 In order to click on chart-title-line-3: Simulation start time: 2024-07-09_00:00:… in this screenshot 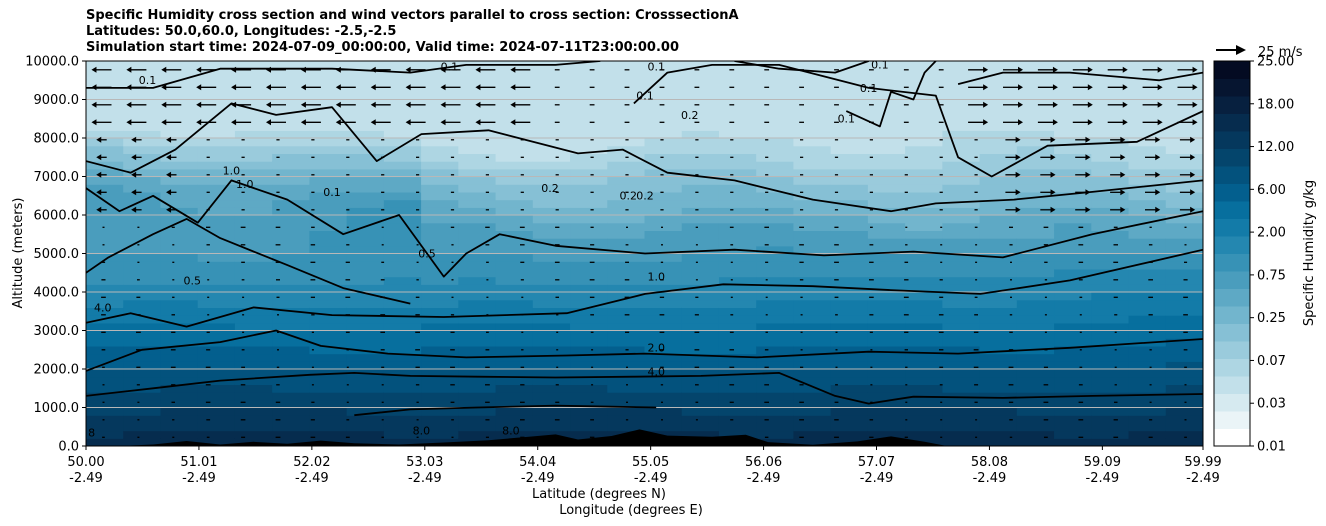, I will do `click(382, 47)`.